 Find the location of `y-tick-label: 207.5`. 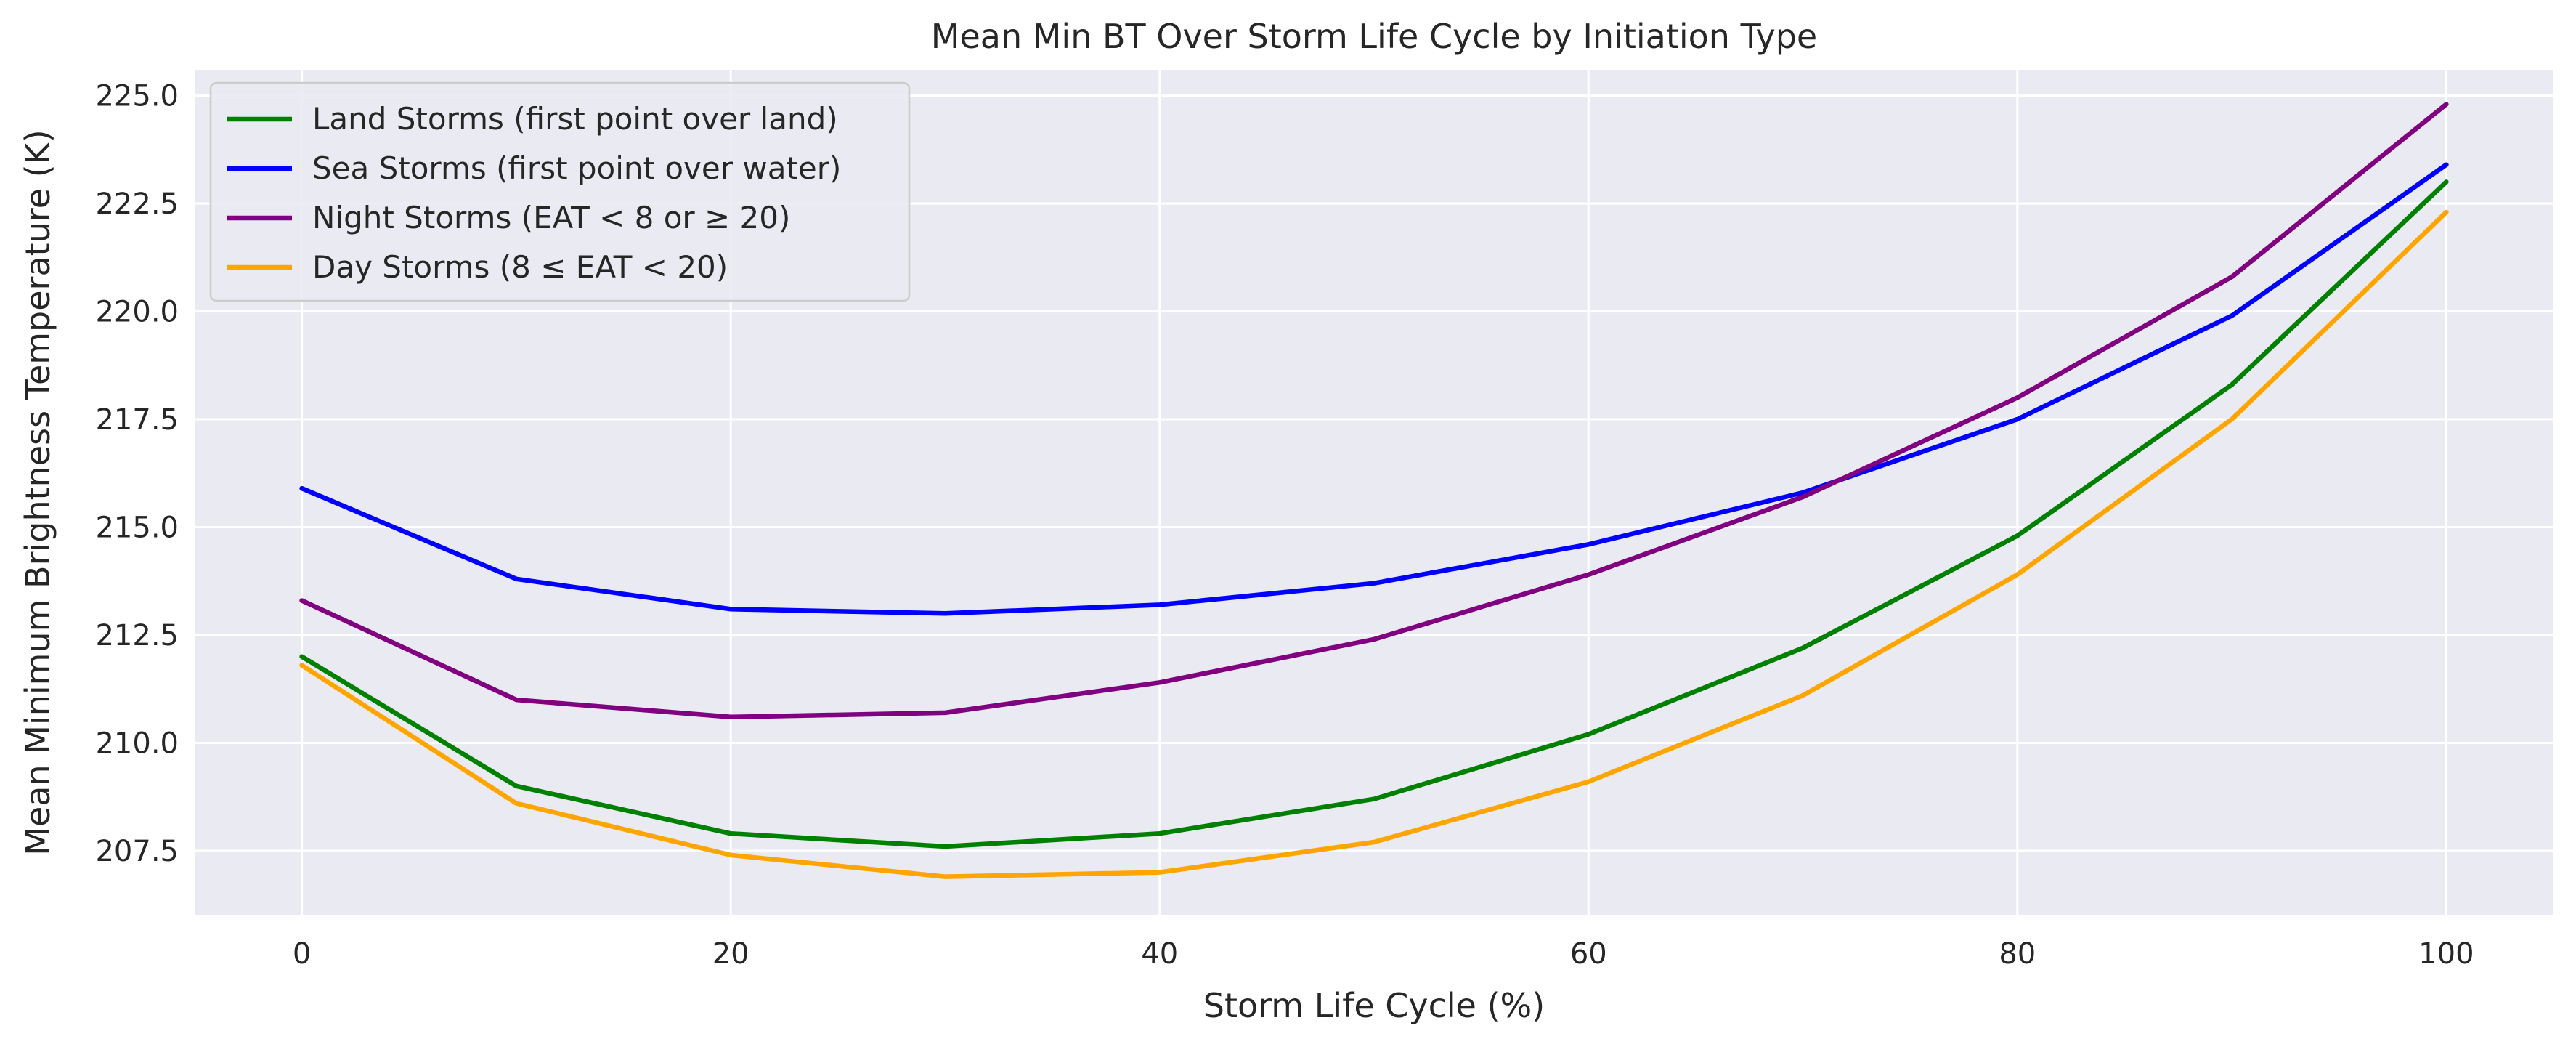

y-tick-label: 207.5 is located at coordinates (137, 851).